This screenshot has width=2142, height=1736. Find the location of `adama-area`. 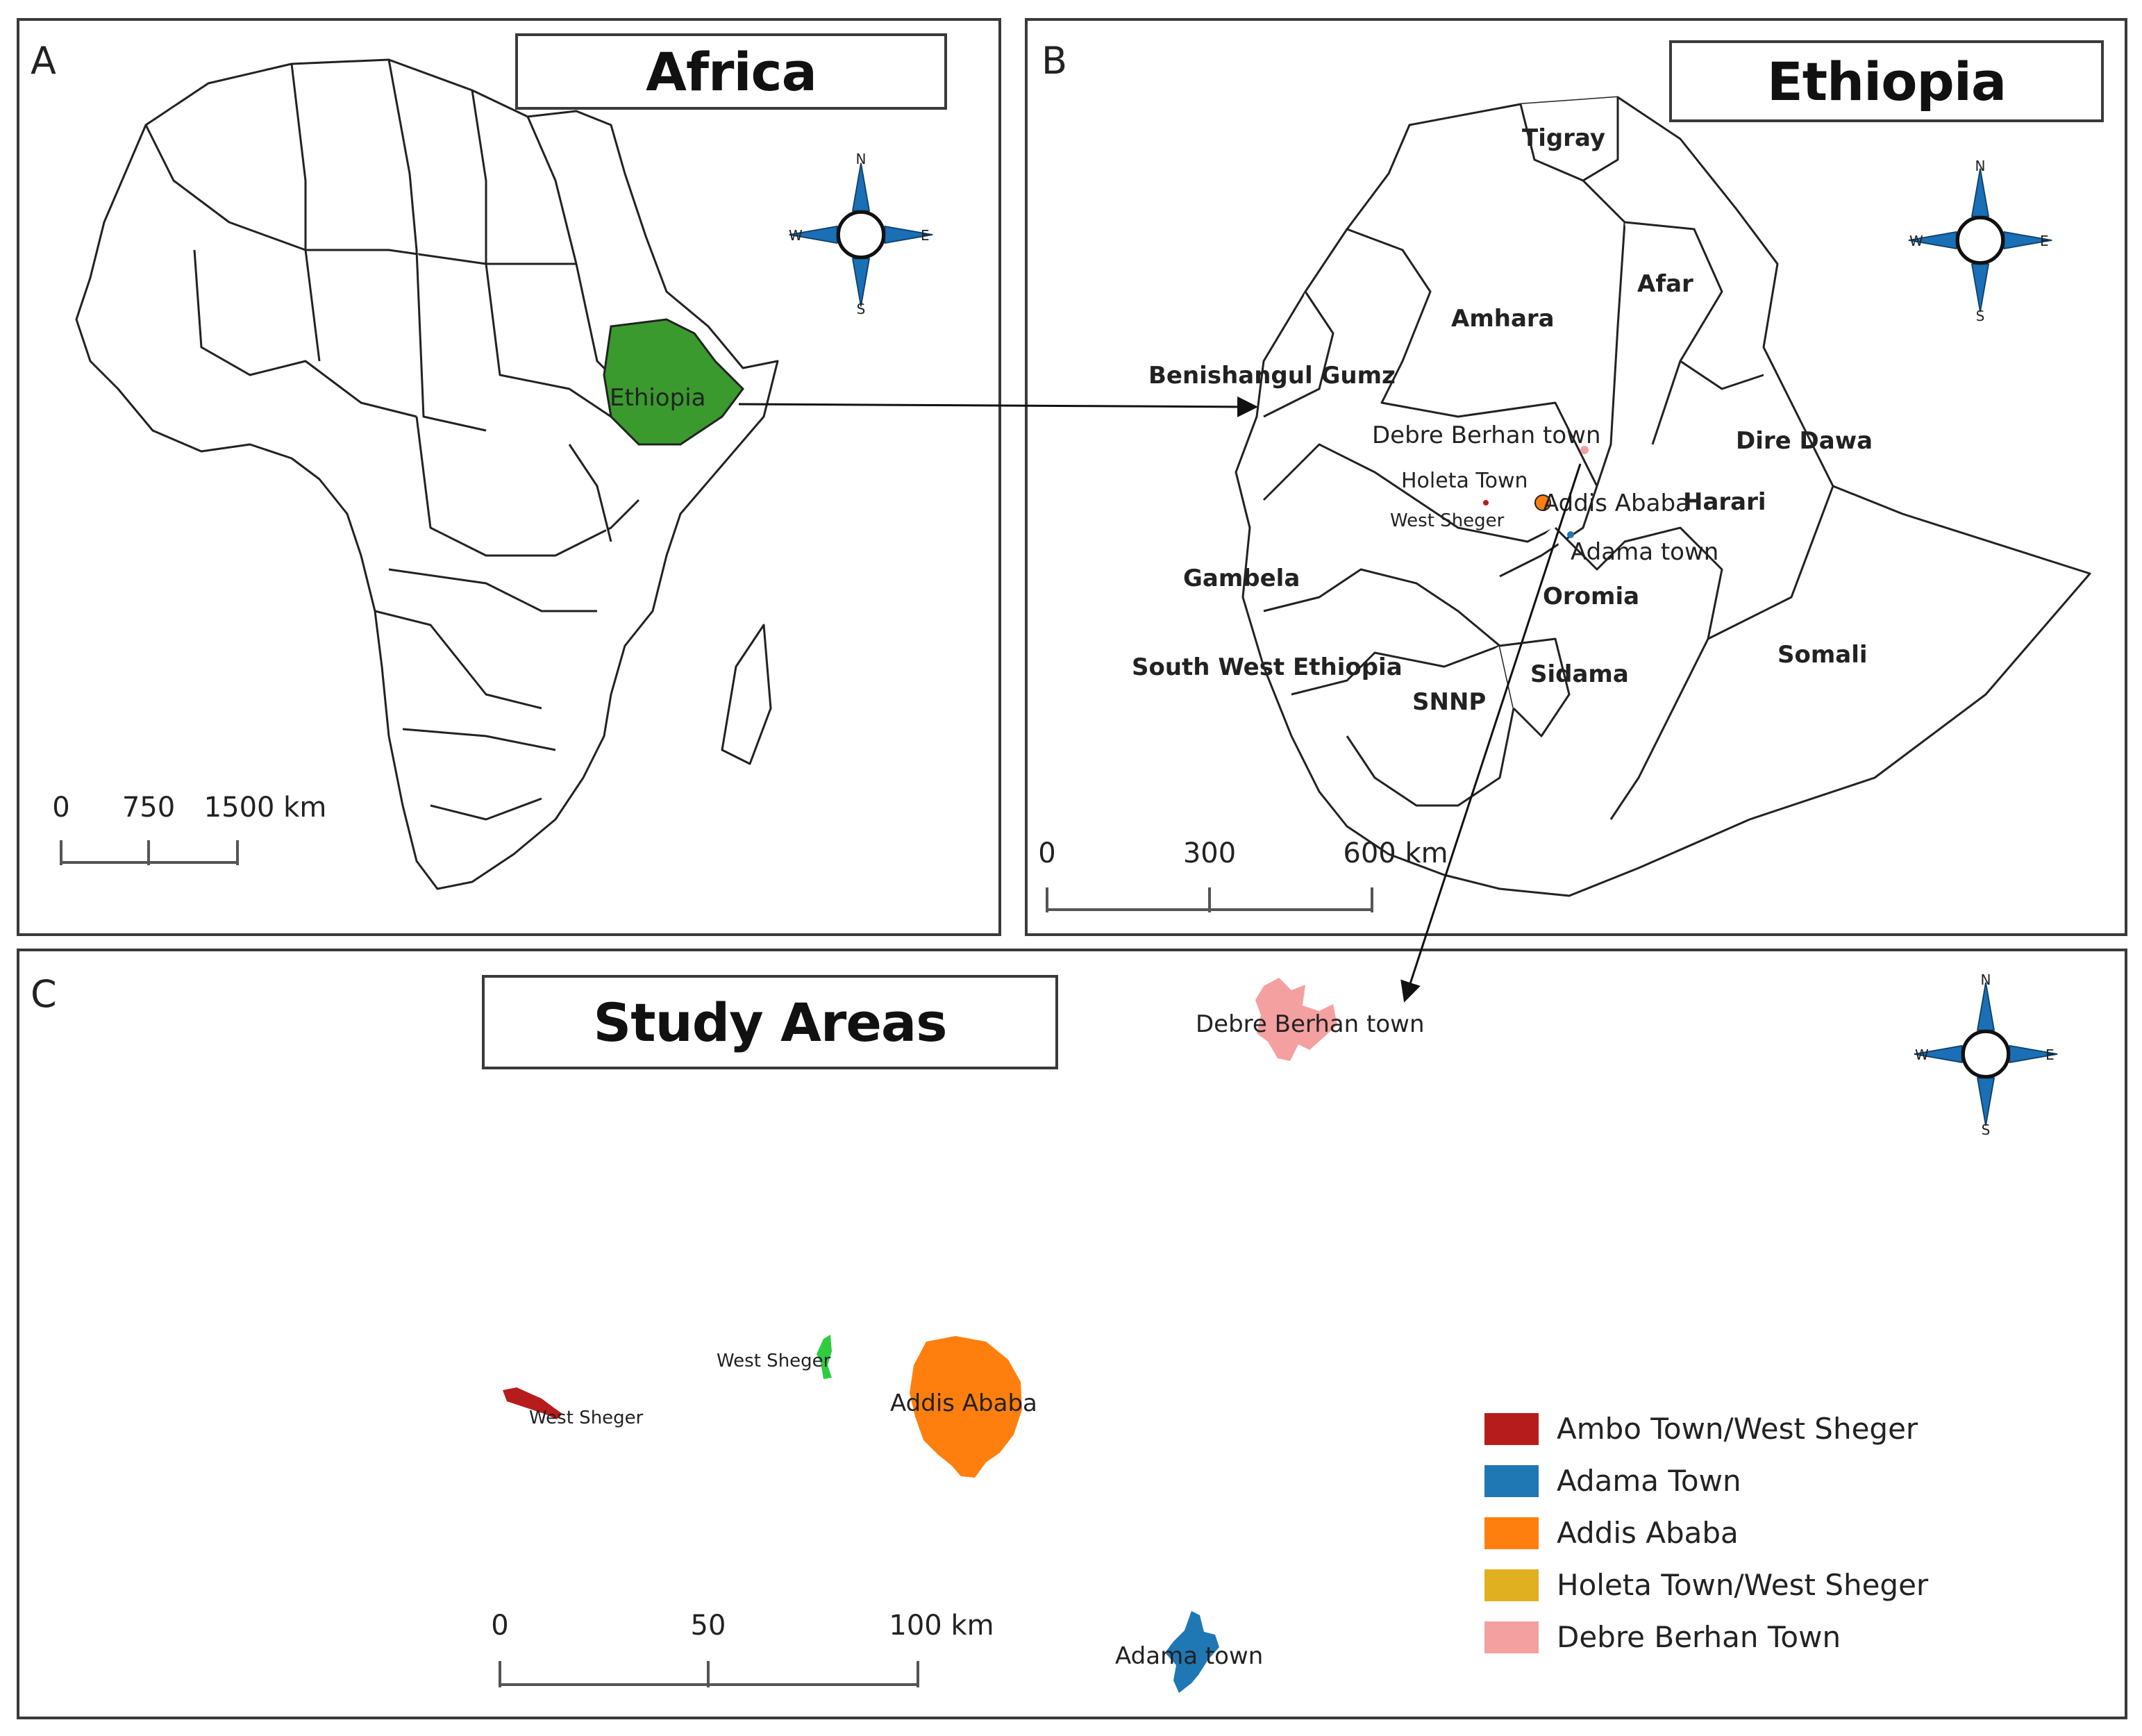

adama-area is located at coordinates (1192, 1652).